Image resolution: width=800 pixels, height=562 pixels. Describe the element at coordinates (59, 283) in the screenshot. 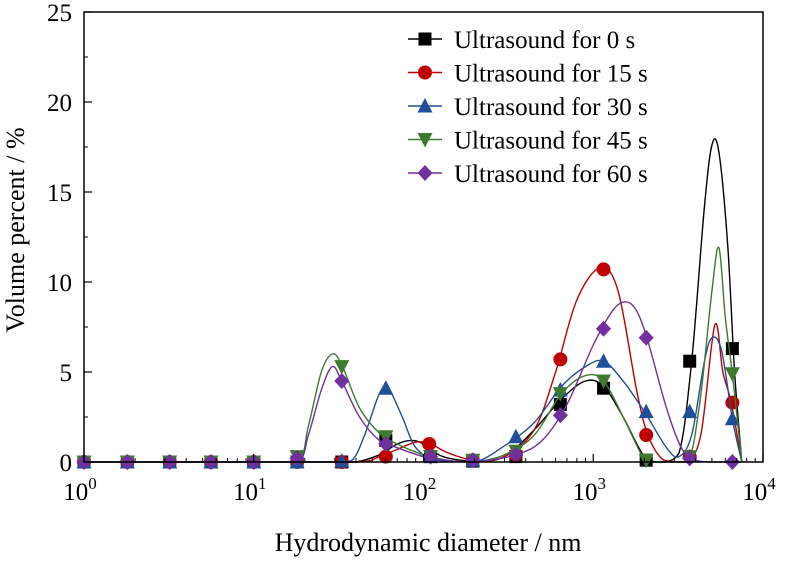

I see `y-tick-label: 10` at that location.